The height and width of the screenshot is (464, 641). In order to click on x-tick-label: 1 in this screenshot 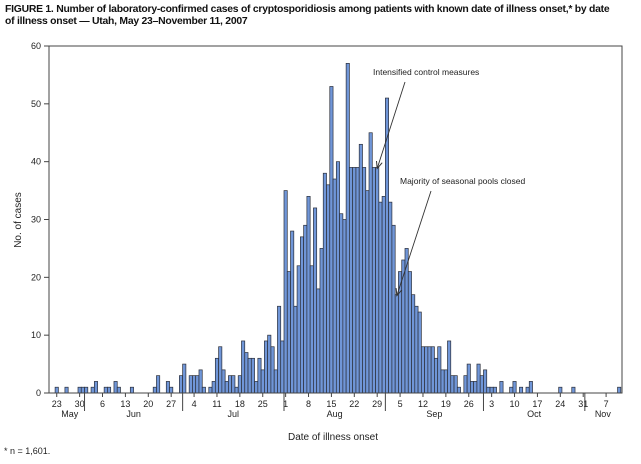, I will do `click(285, 404)`.